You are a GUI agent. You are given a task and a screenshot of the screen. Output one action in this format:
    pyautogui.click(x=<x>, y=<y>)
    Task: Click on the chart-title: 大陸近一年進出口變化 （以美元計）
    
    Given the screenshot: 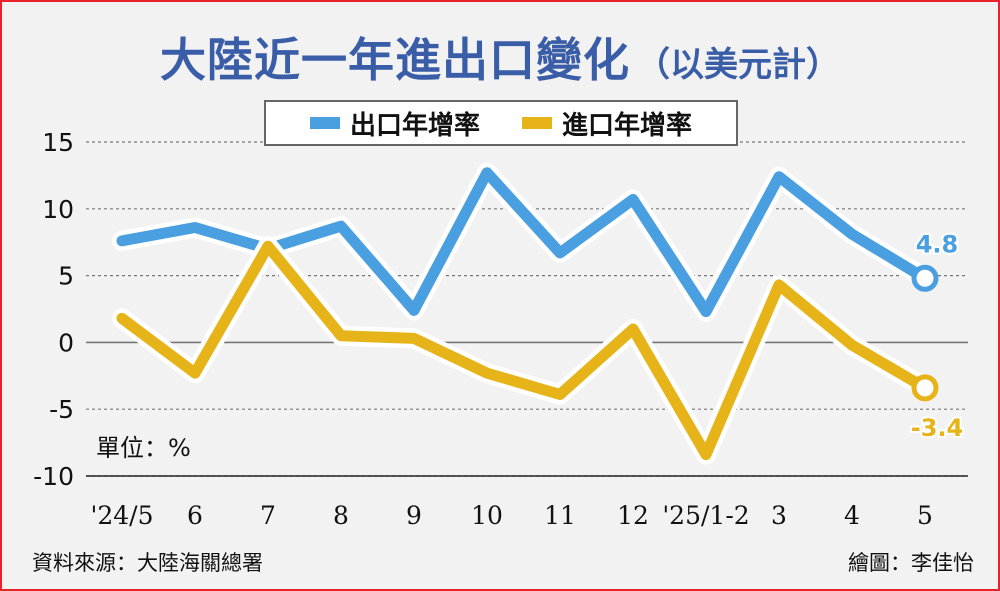 What is the action you would take?
    pyautogui.click(x=500, y=57)
    